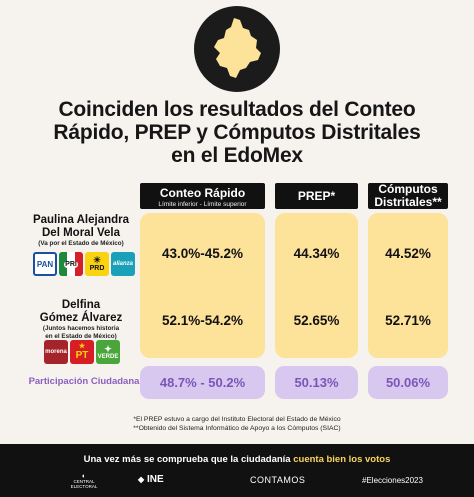  I want to click on header-conteo-label: Conteo Rápido, so click(202, 193).